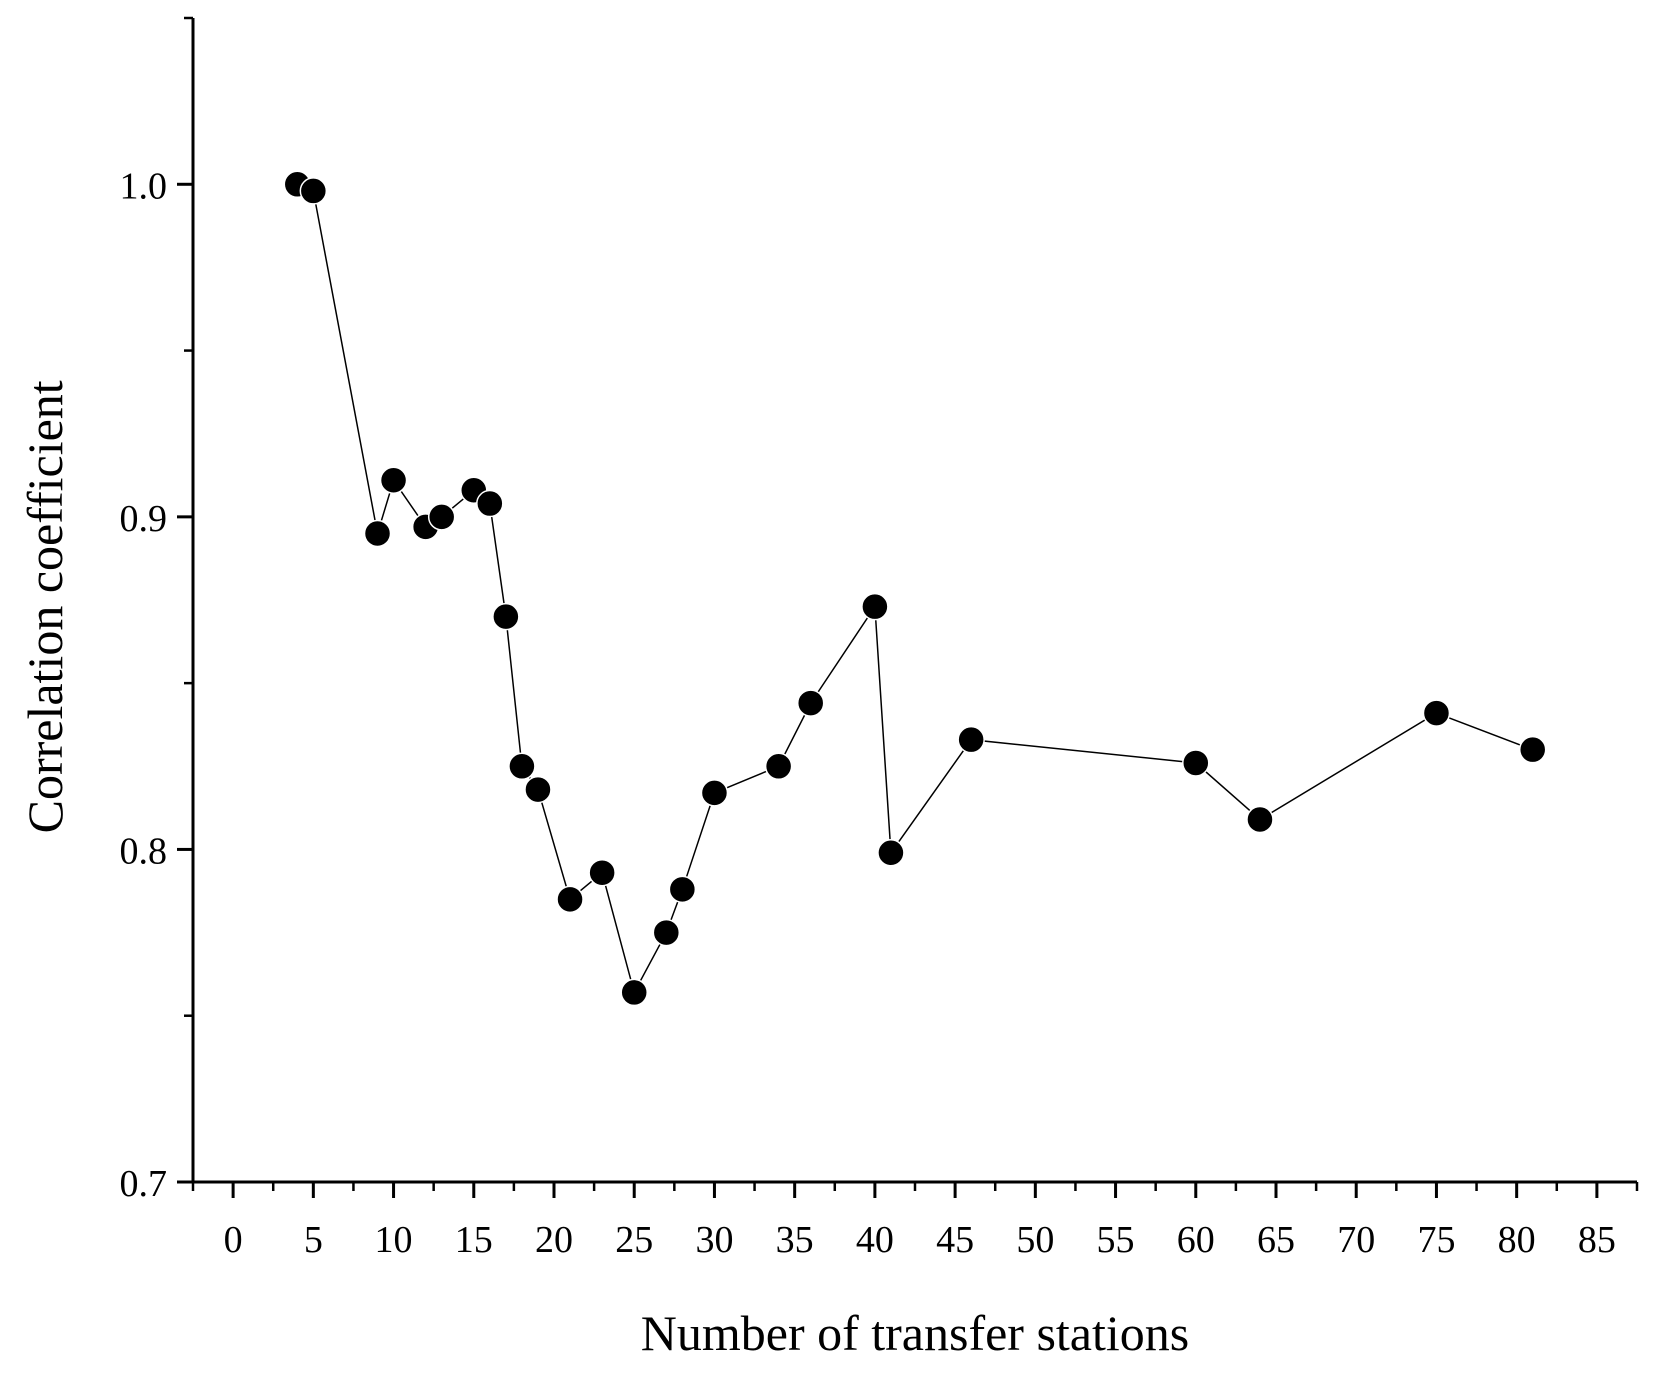 Image resolution: width=1653 pixels, height=1378 pixels. I want to click on x-tick-label: 15, so click(474, 1240).